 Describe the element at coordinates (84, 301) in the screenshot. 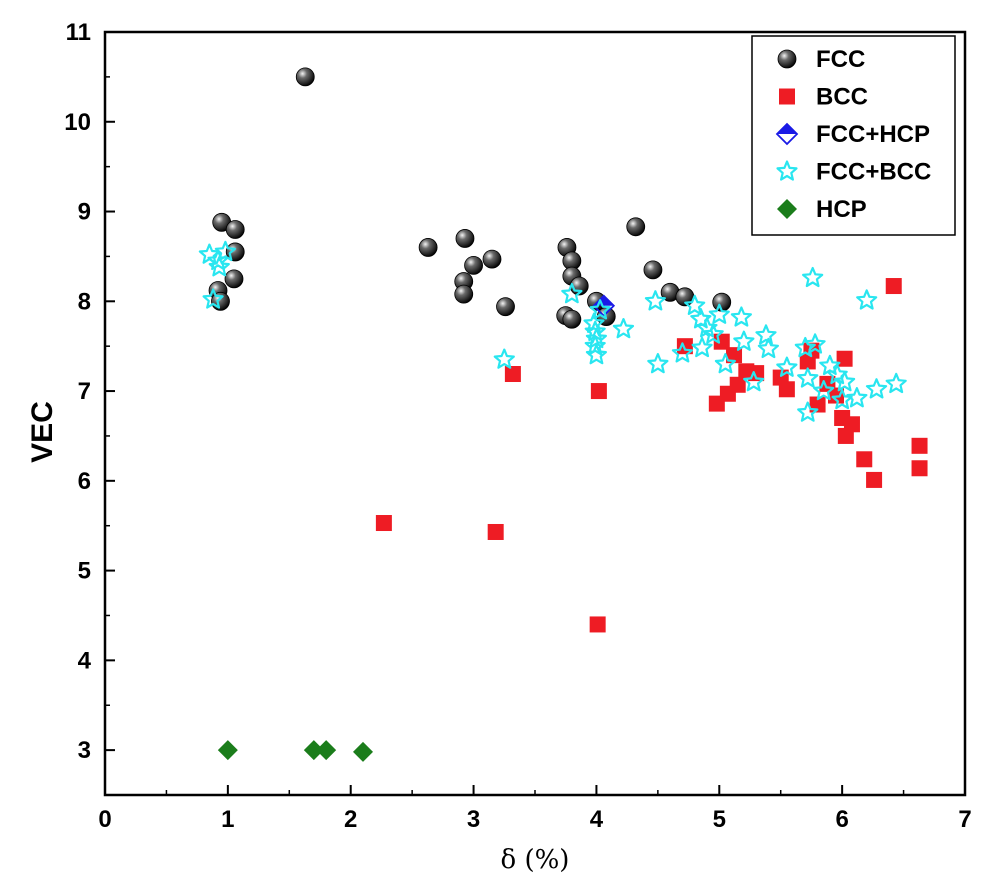

I see `y-tick-label: 8` at that location.